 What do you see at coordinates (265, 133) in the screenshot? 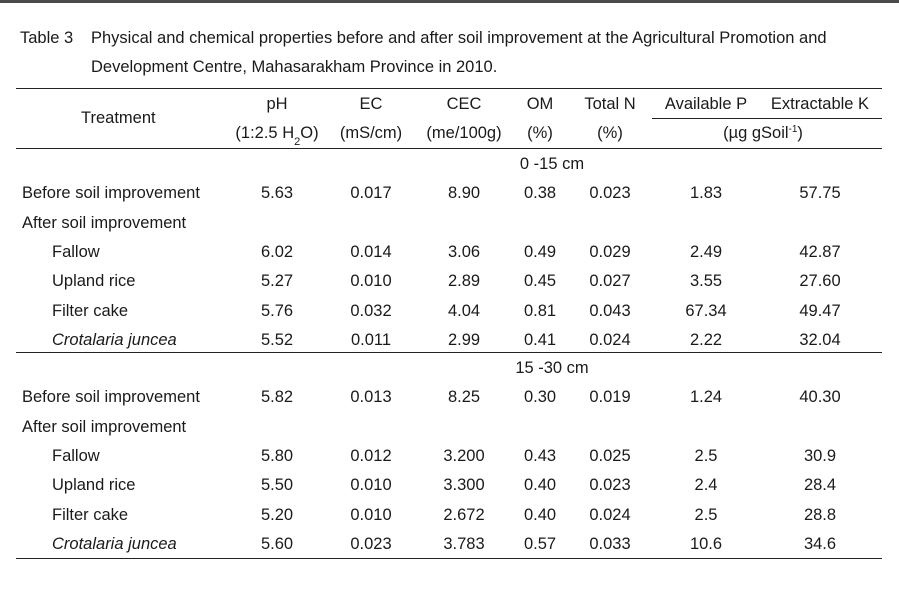
I see `ph-unit-text: (1:2.5 H` at bounding box center [265, 133].